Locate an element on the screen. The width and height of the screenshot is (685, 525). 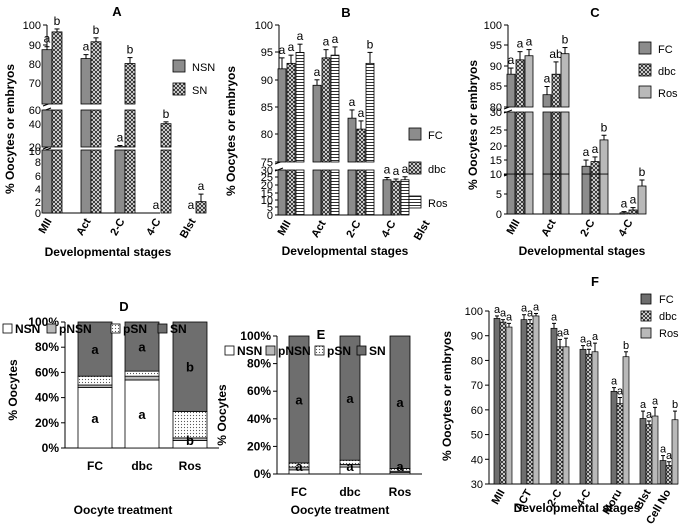
y-tick-label: 6 is located at coordinates (38, 177).